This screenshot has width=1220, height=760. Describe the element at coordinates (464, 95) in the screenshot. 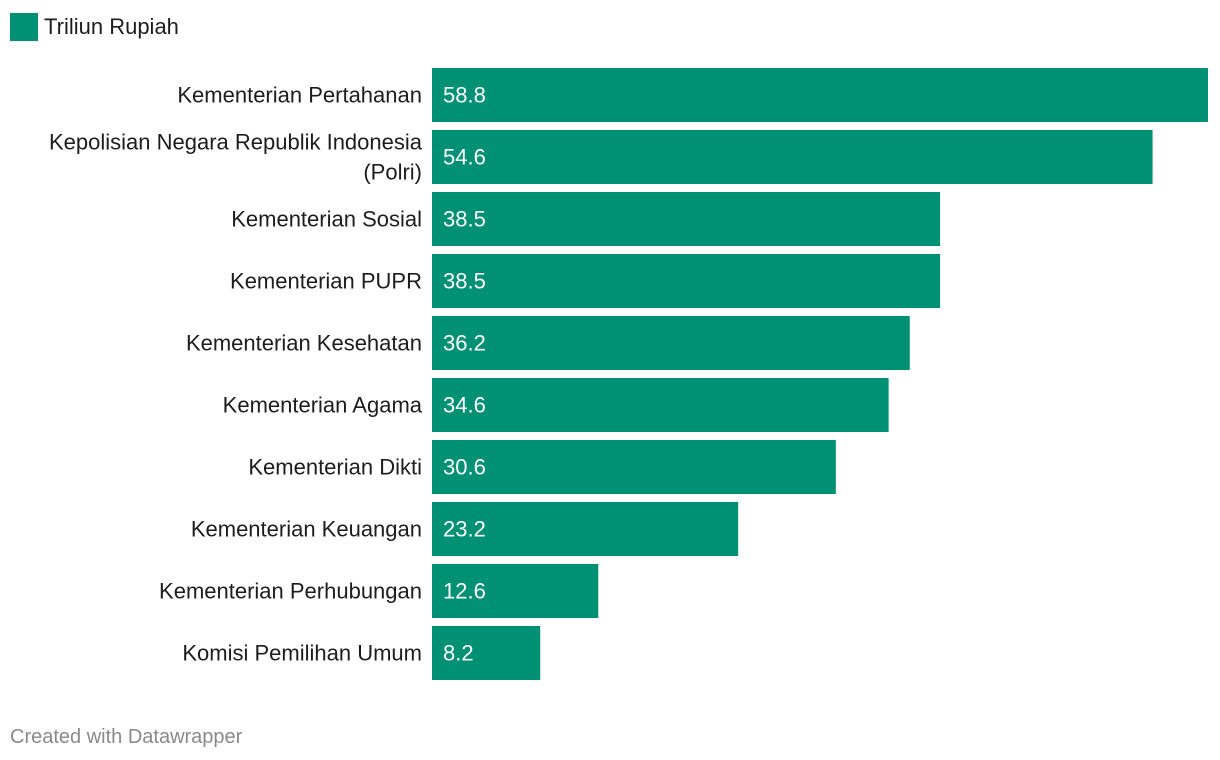

I see `bar-value-label: 58.8` at that location.